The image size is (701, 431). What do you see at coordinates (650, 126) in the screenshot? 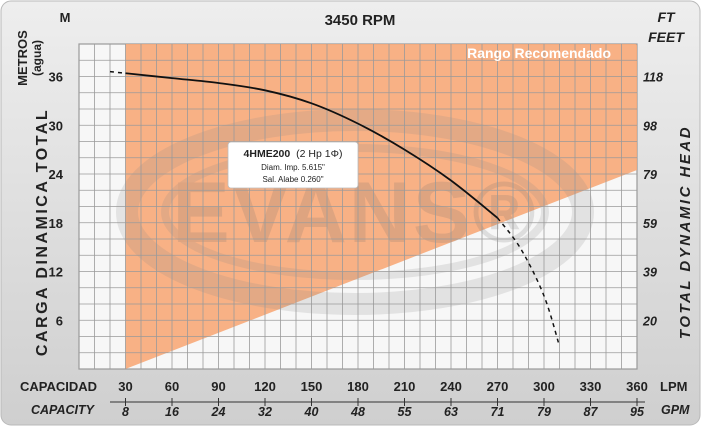
I see `y-tick-label-ft: 98` at bounding box center [650, 126].